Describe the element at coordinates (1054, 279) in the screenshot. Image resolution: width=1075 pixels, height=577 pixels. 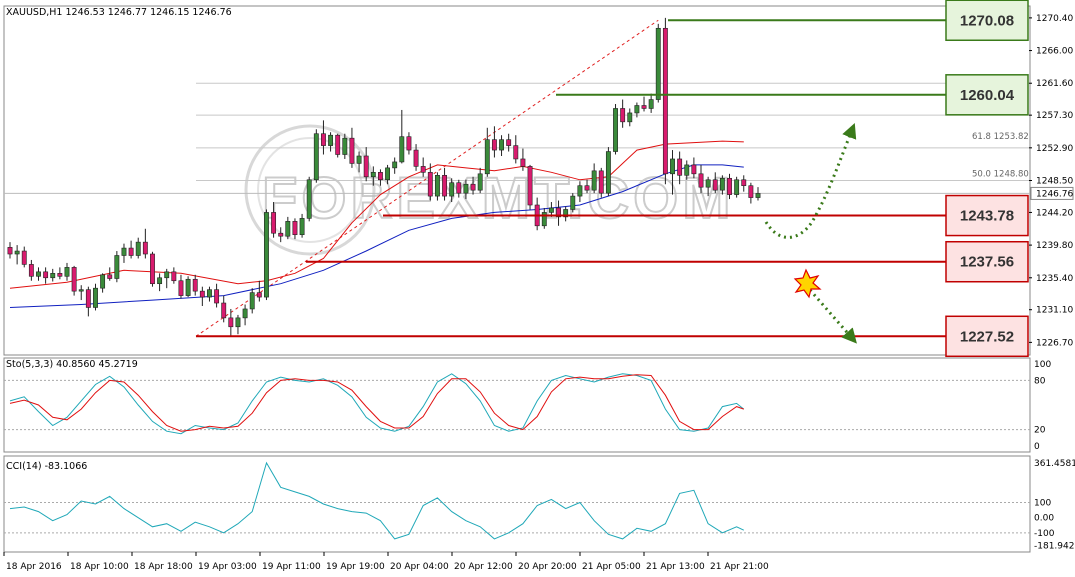
I see `price-tick-label: 1235.40` at that location.